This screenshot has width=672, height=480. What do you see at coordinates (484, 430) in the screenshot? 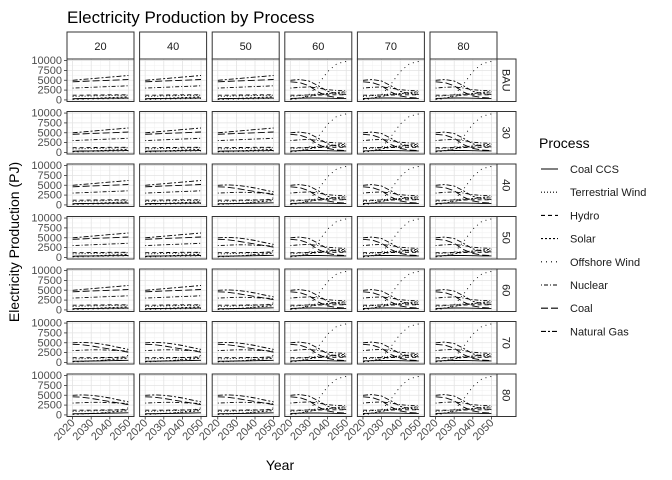
I see `x-tick-label: 2050` at bounding box center [484, 430].